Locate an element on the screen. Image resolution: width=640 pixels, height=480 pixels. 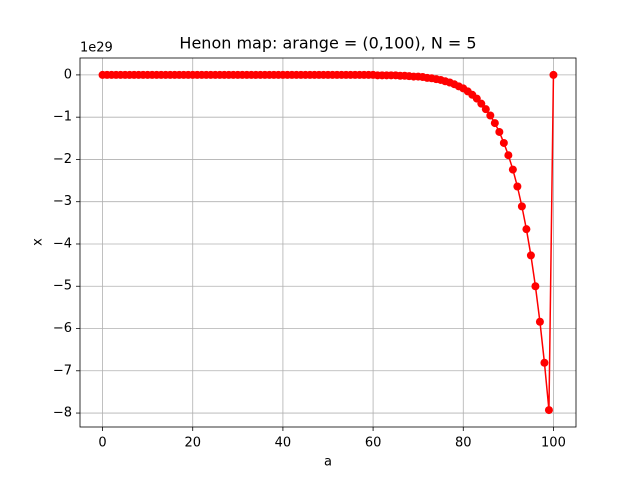
y-axis-label: x is located at coordinates (38, 242).